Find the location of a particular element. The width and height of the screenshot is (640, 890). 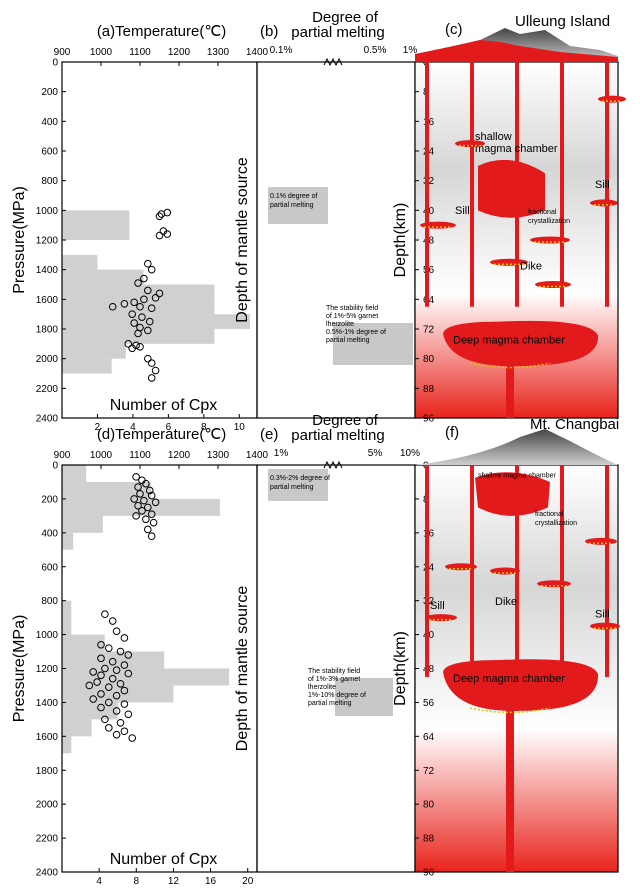

pressure-tick-label: 1800 is located at coordinates (47, 330).